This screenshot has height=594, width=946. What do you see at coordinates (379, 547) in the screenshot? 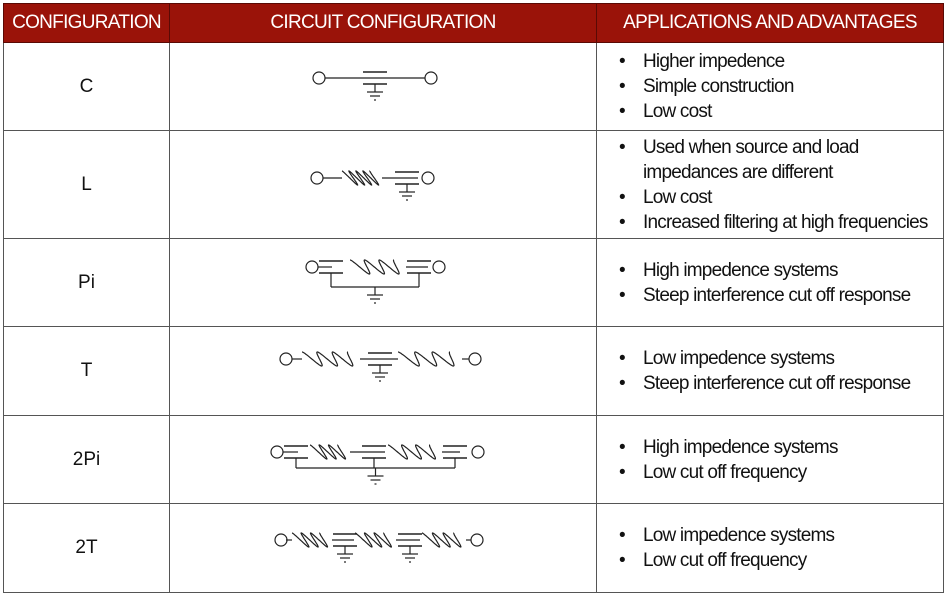
I see `2t-filter-icon` at bounding box center [379, 547].